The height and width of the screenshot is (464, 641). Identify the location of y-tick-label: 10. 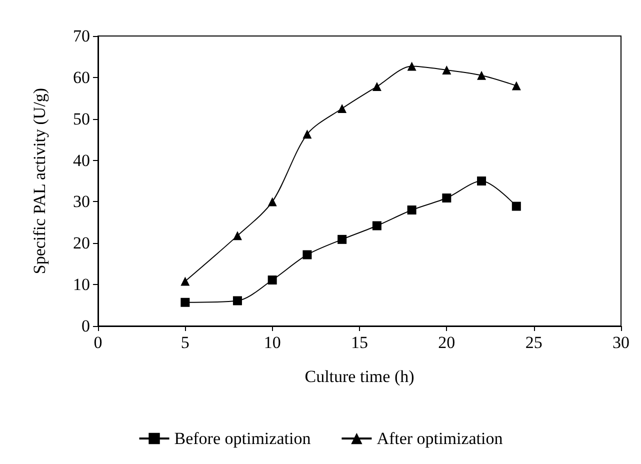
(81, 284).